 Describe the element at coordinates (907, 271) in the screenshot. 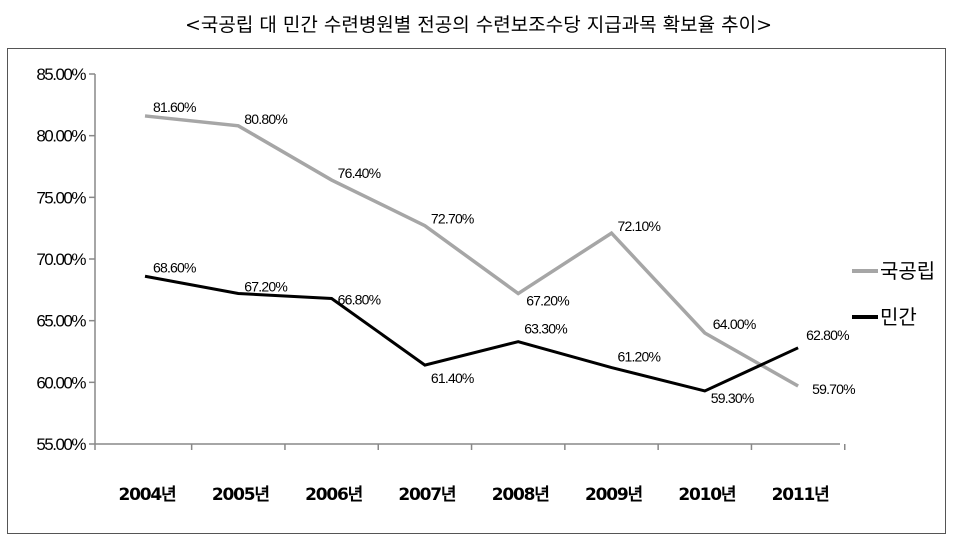

I see `legend-label: 국공립` at that location.